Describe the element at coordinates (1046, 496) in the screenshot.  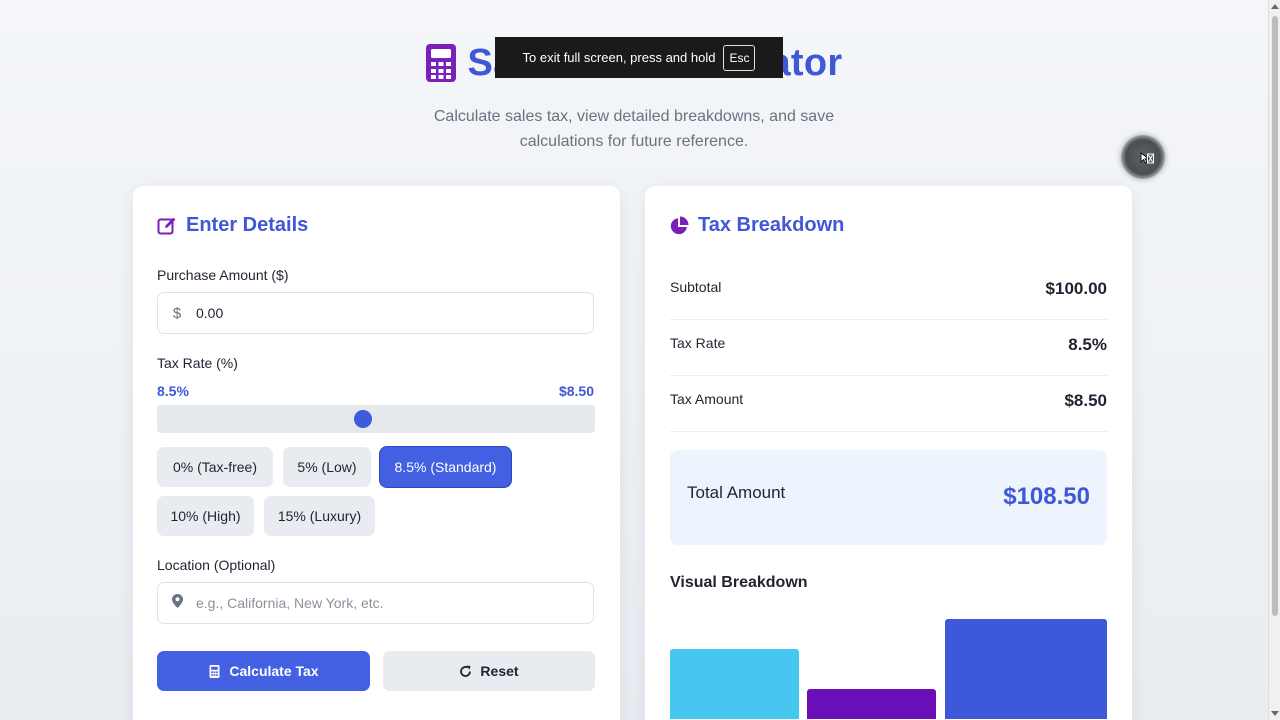
I see `total-amount-value: $108.50` at that location.